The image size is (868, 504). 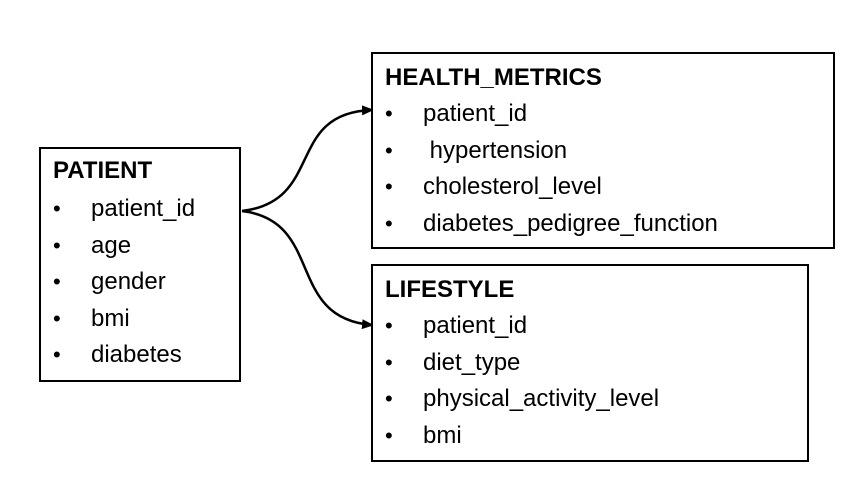 What do you see at coordinates (495, 150) in the screenshot?
I see `field-label: hypertension` at bounding box center [495, 150].